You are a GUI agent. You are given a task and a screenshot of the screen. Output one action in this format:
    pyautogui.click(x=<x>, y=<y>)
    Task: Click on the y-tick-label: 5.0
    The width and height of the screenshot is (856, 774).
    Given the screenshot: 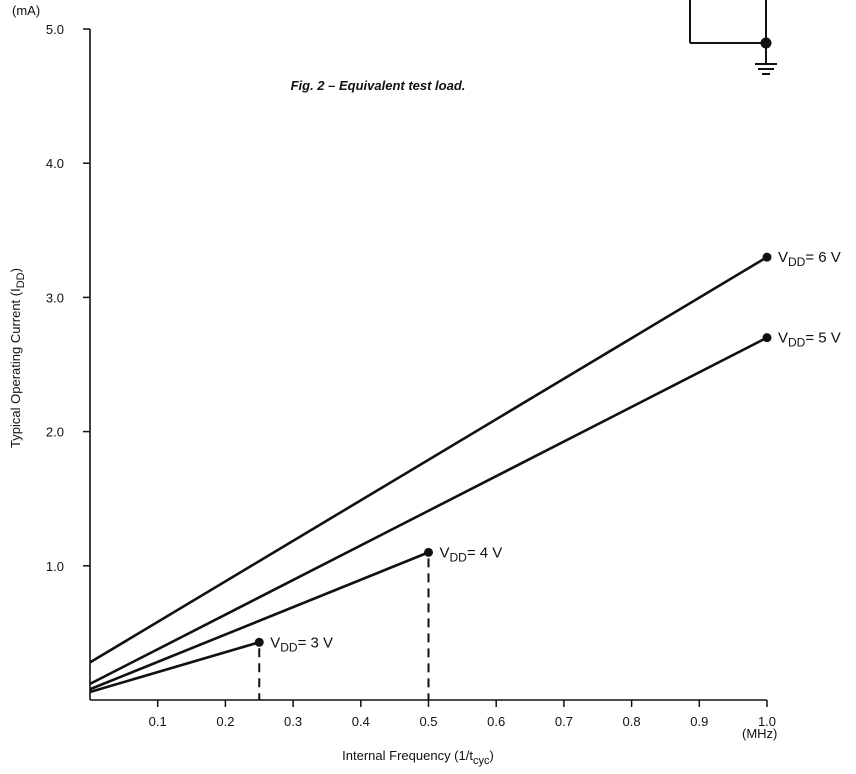 What is the action you would take?
    pyautogui.click(x=55, y=29)
    